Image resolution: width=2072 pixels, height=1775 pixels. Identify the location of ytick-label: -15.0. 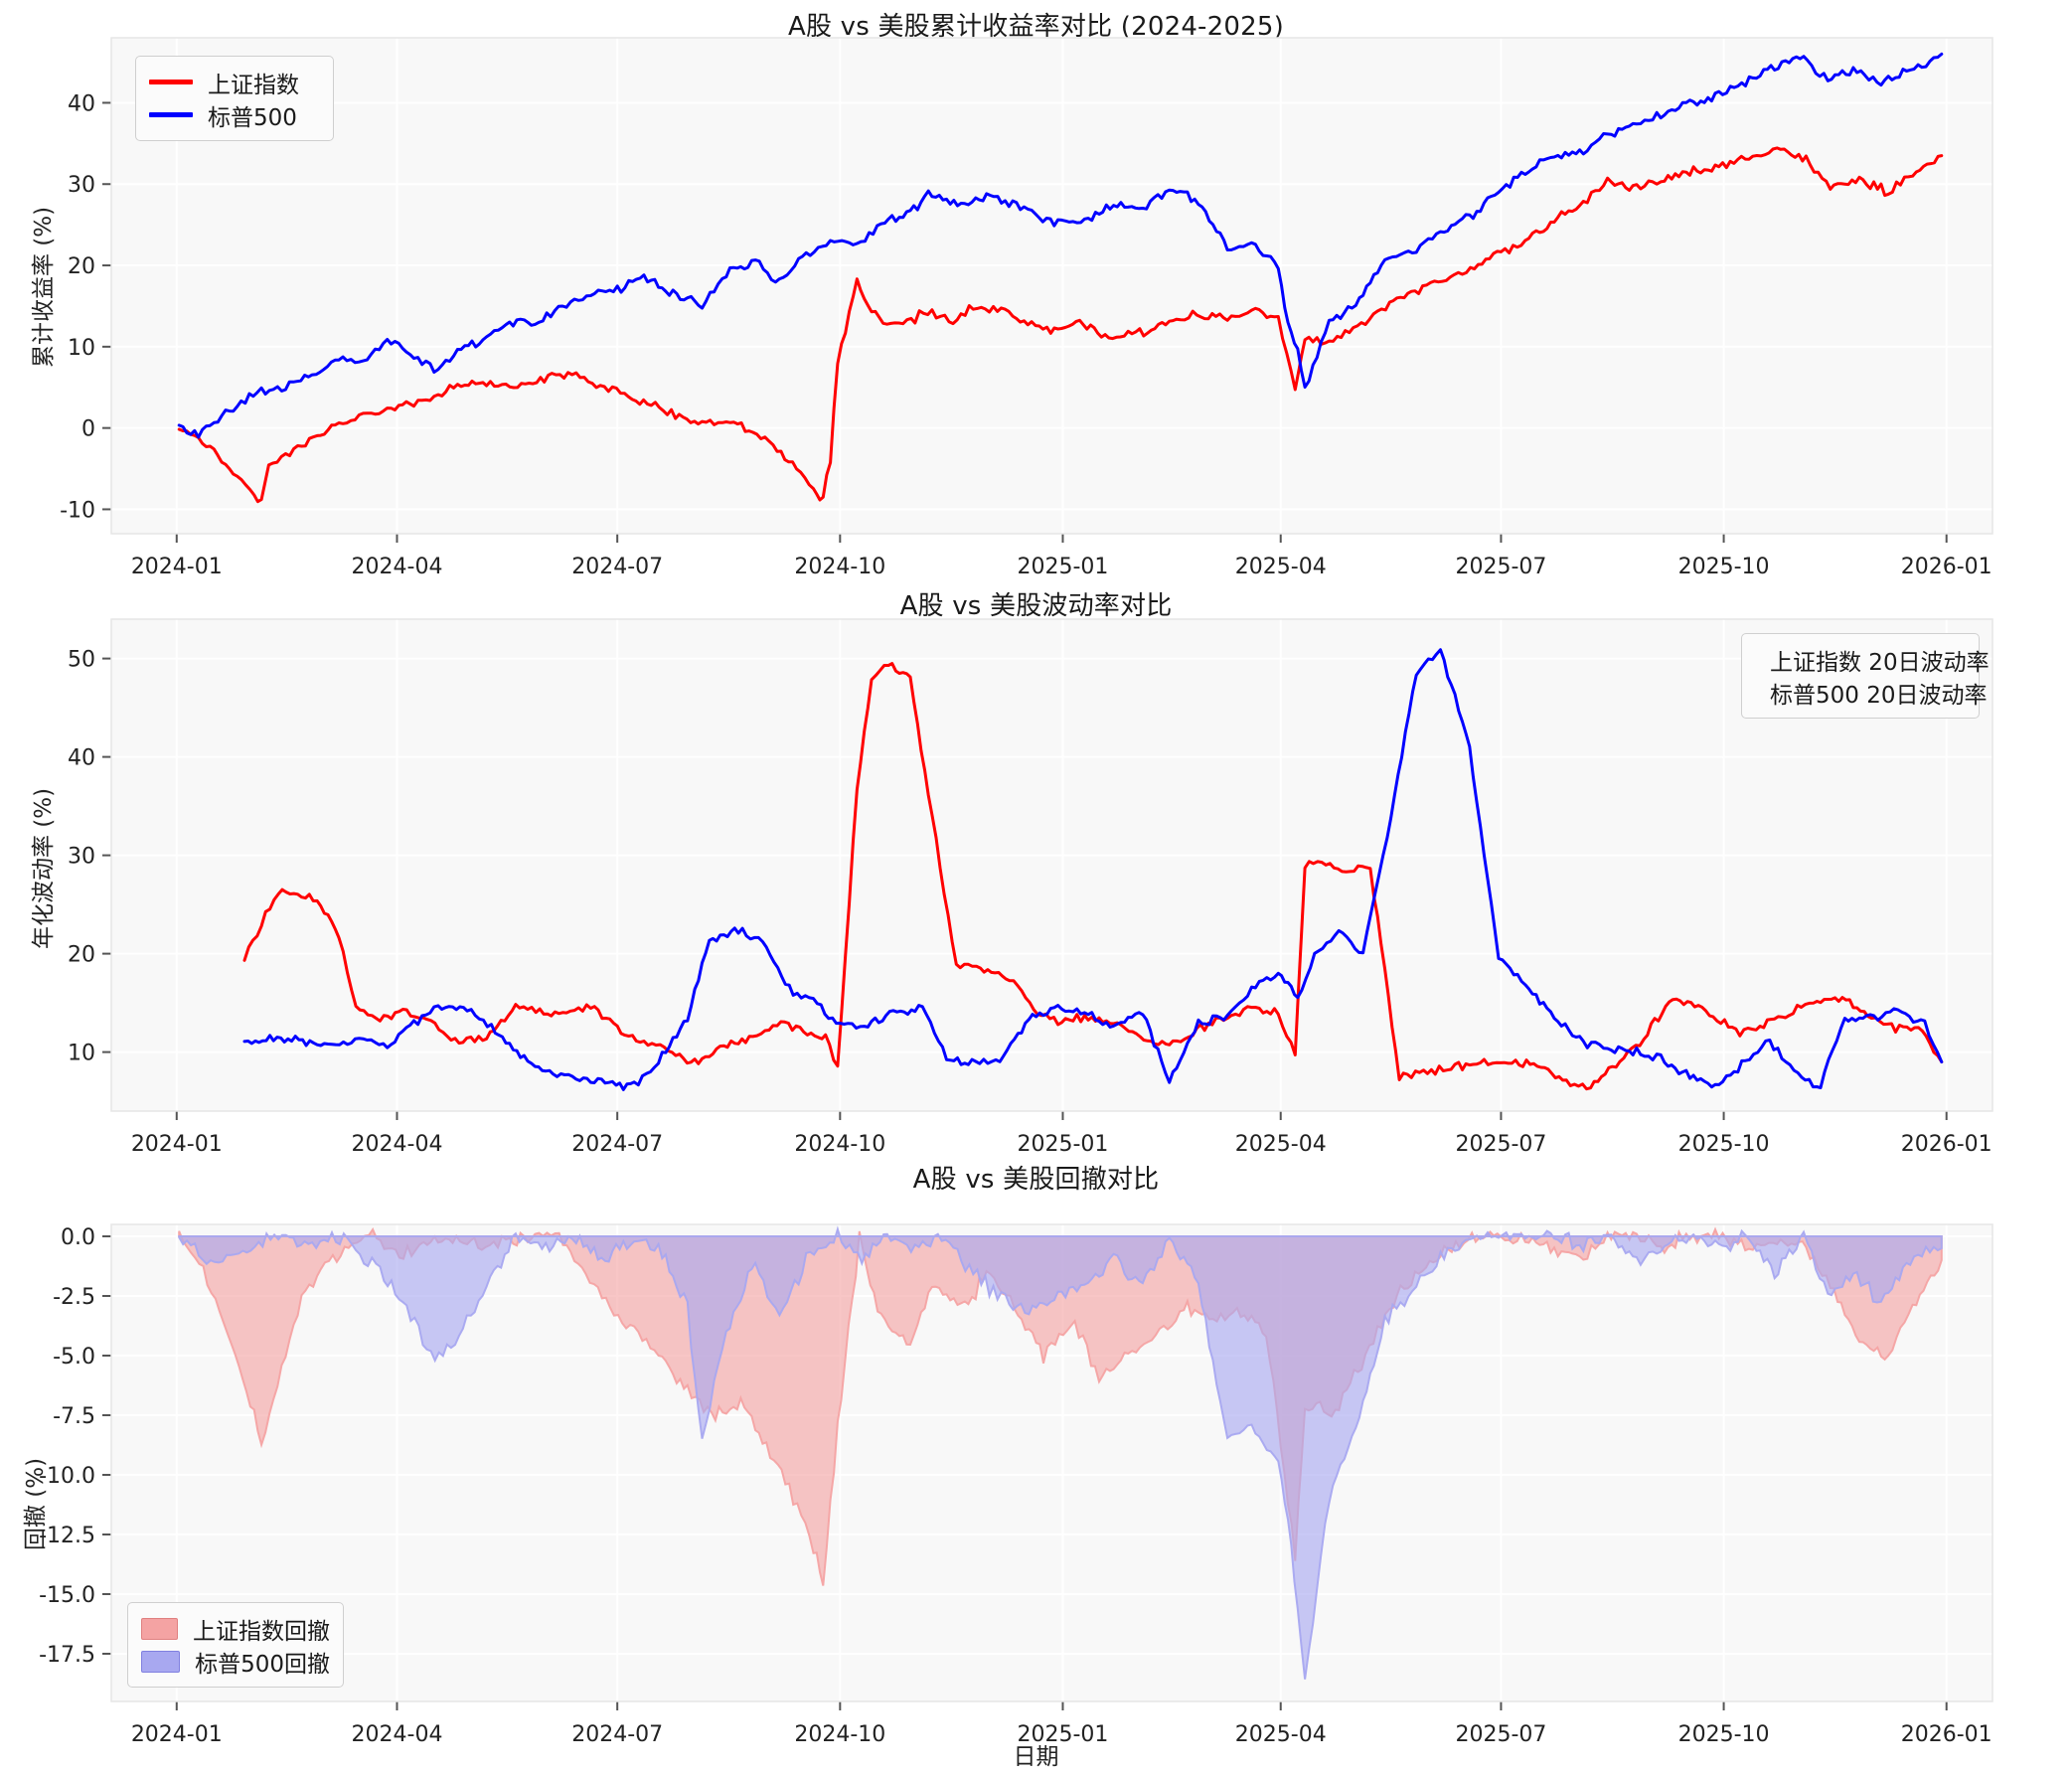
(67, 1595).